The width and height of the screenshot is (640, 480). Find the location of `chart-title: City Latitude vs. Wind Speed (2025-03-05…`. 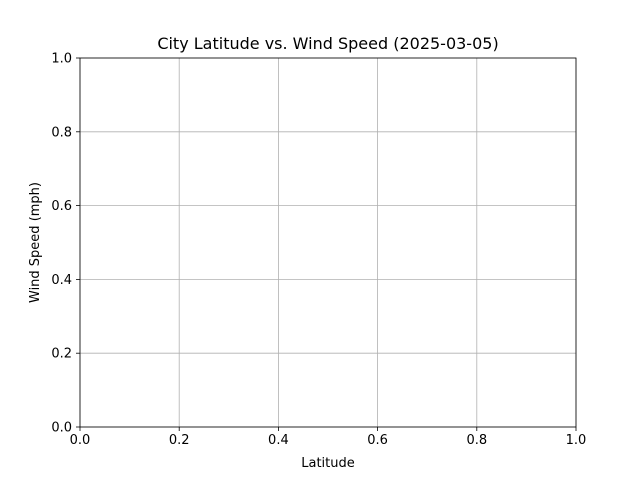

chart-title: City Latitude vs. Wind Speed (2025-03-05… is located at coordinates (327, 43).